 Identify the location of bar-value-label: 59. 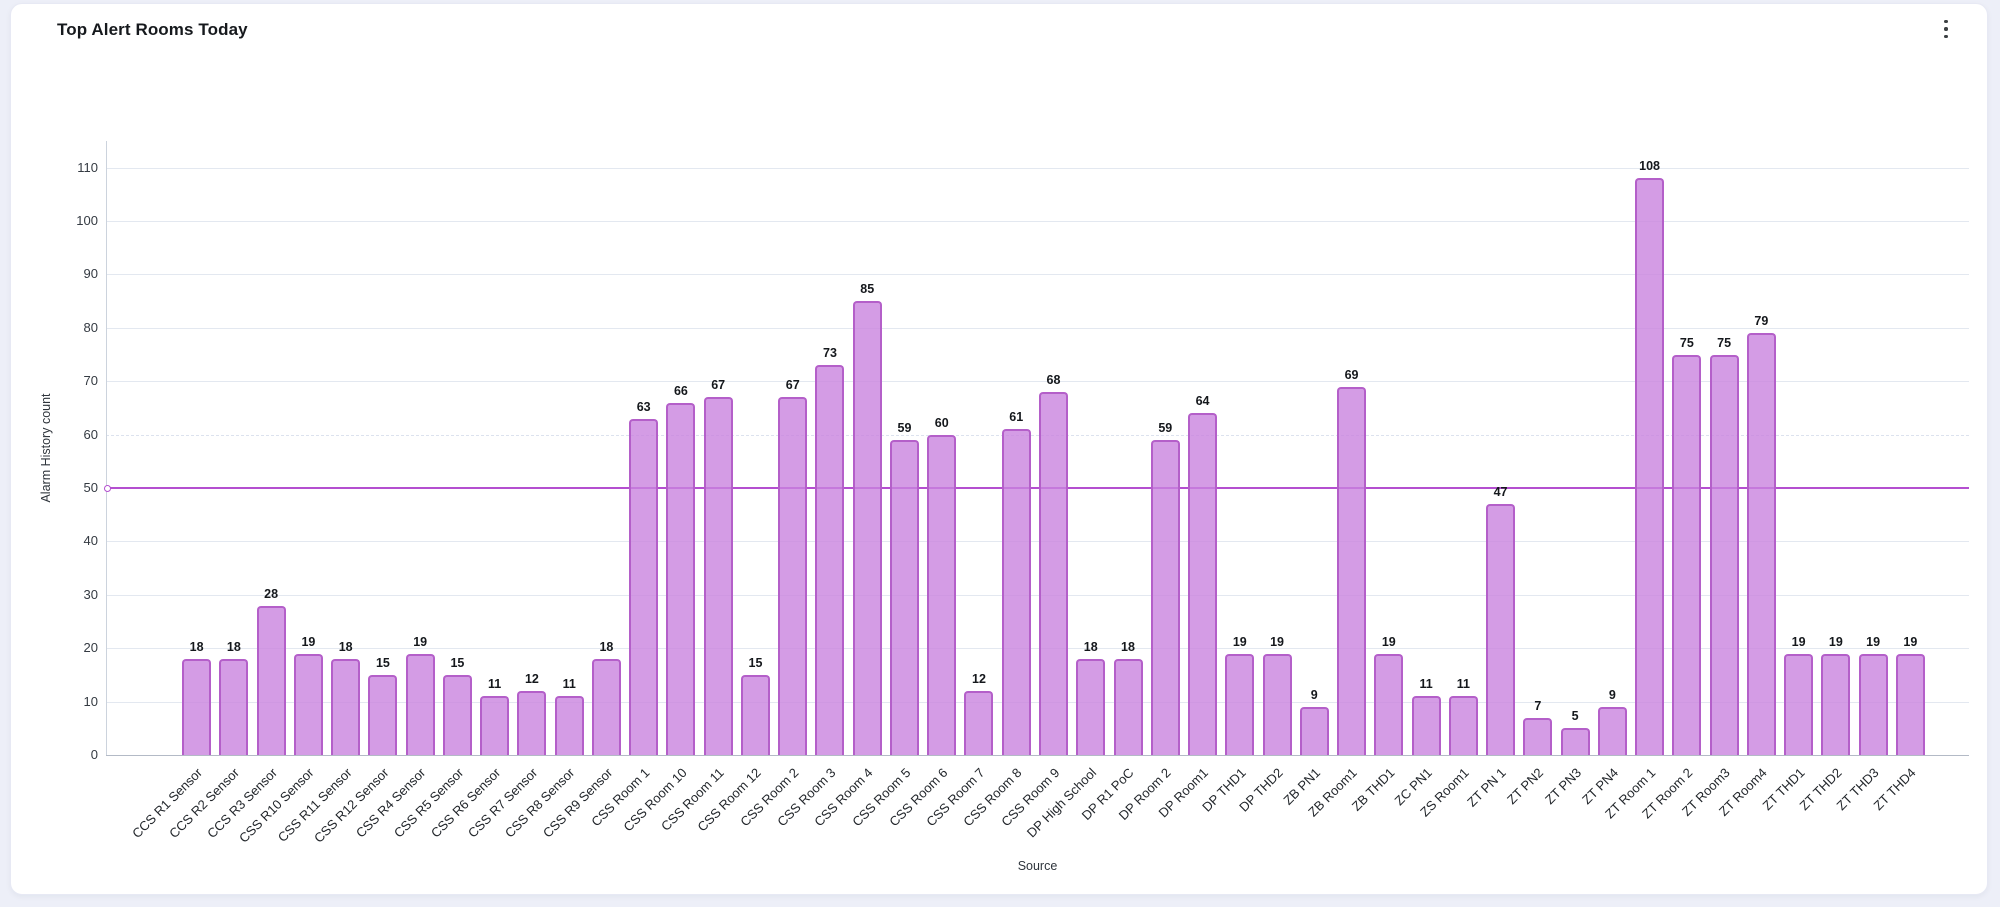
(904, 427).